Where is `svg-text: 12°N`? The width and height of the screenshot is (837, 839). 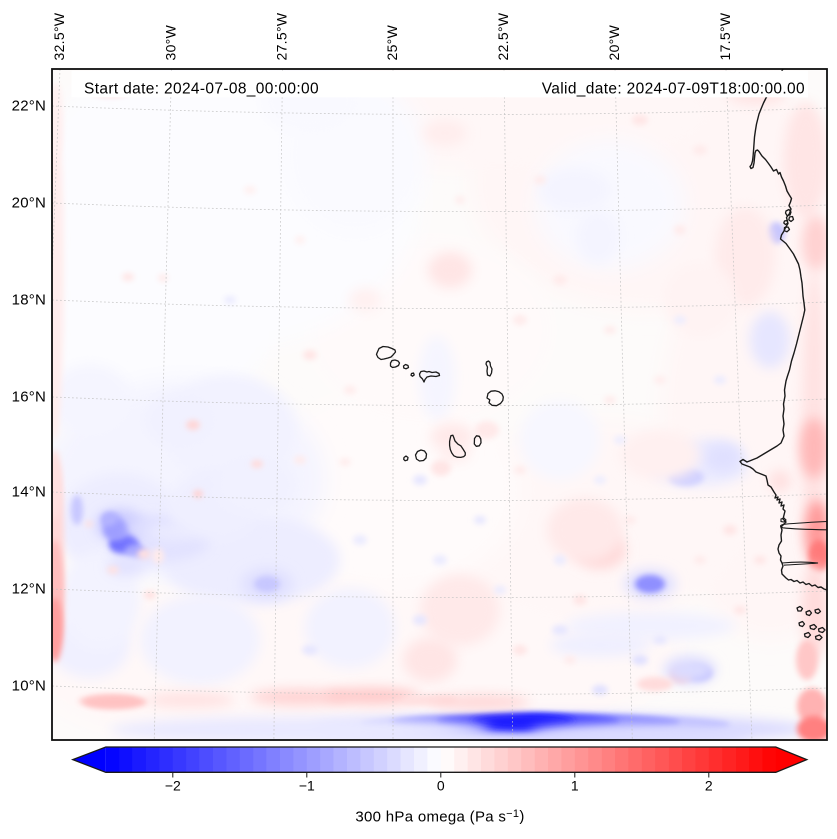 svg-text: 12°N is located at coordinates (29, 589).